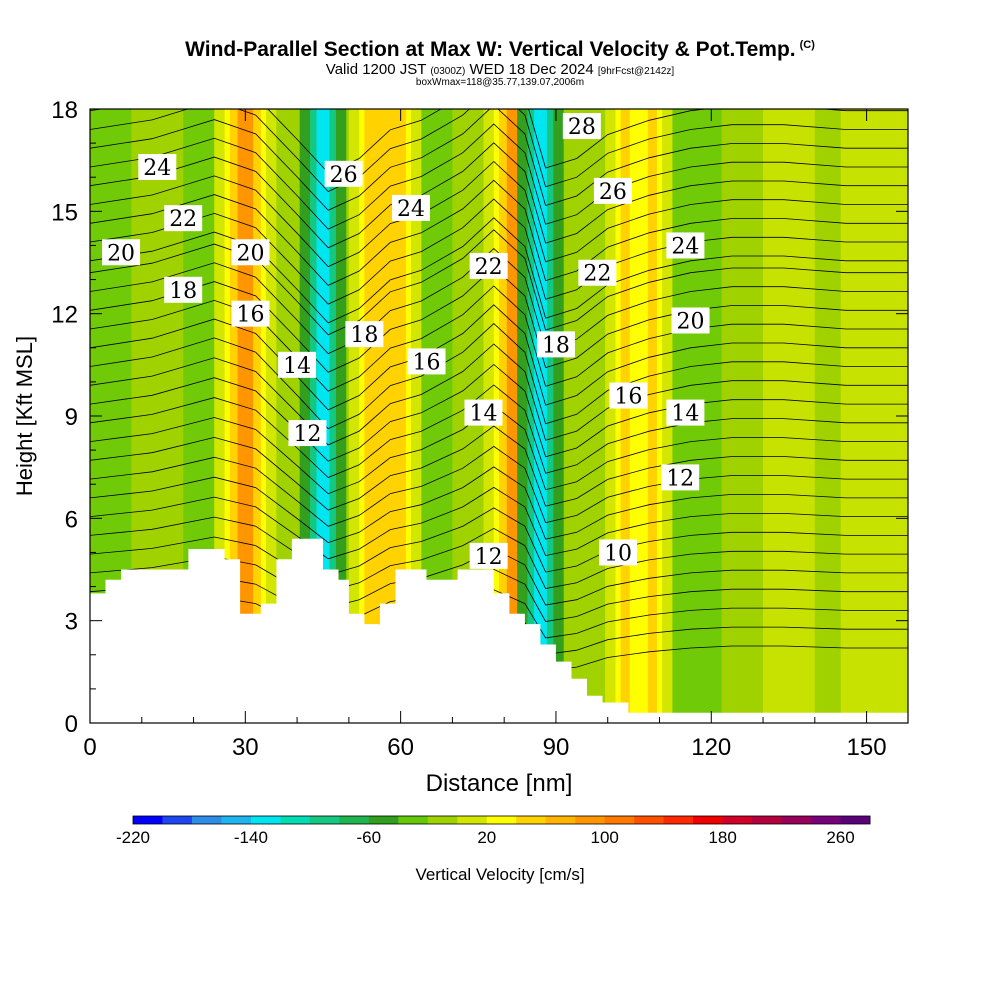 The width and height of the screenshot is (1000, 1000). I want to click on contour-label-17: 22, so click(597, 273).